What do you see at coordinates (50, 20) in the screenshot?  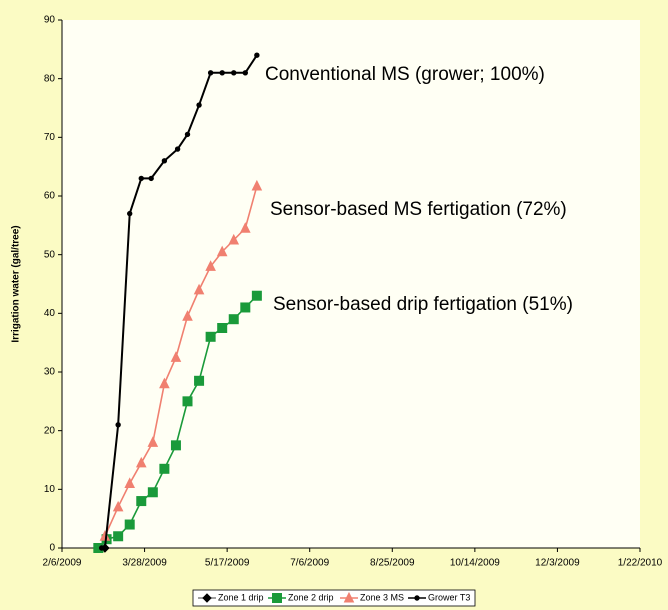 I see `y-tick-label: 90` at bounding box center [50, 20].